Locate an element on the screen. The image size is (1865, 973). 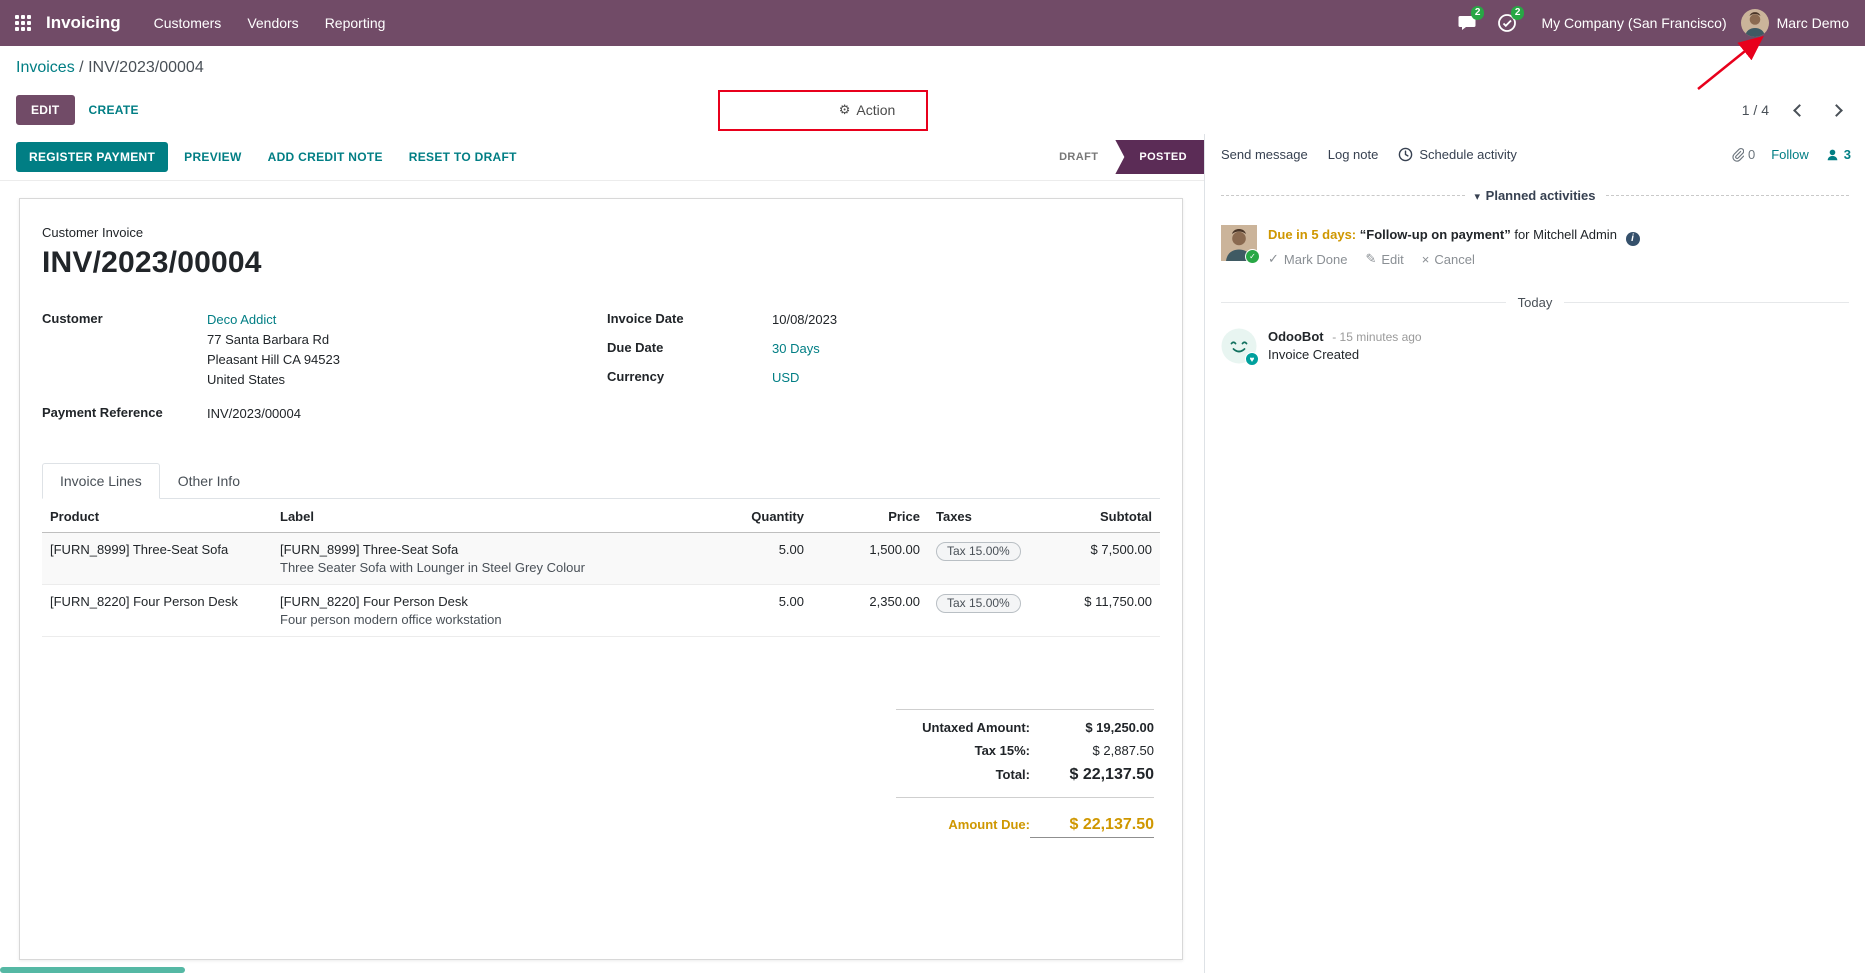
customer-link: Deco Addict is located at coordinates (242, 319).